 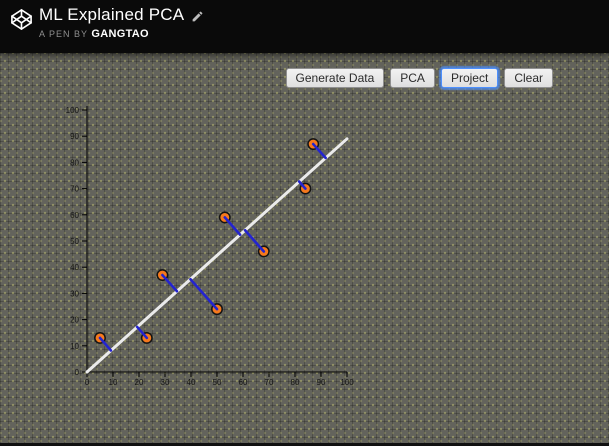 What do you see at coordinates (295, 382) in the screenshot?
I see `x-tick-label: 80` at bounding box center [295, 382].